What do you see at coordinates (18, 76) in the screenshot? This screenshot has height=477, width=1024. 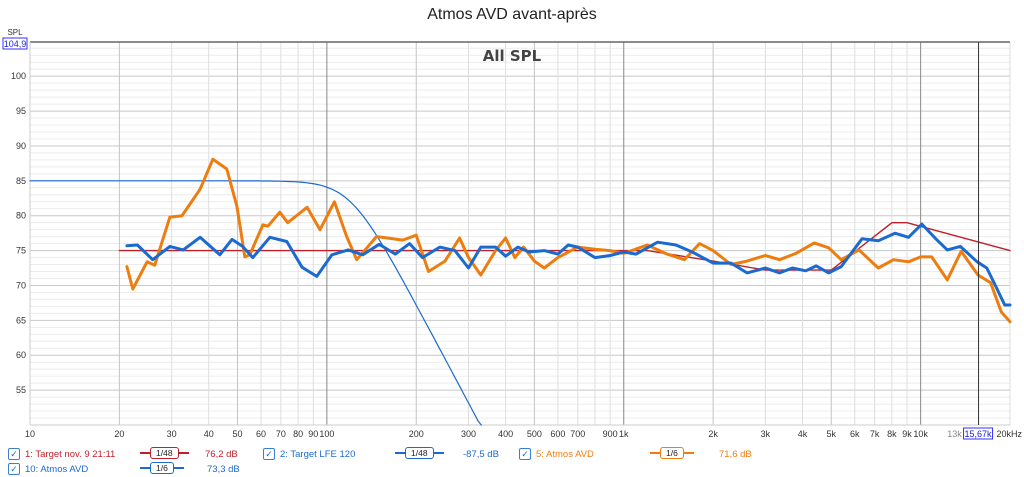 I see `y-tick-label: 100` at bounding box center [18, 76].